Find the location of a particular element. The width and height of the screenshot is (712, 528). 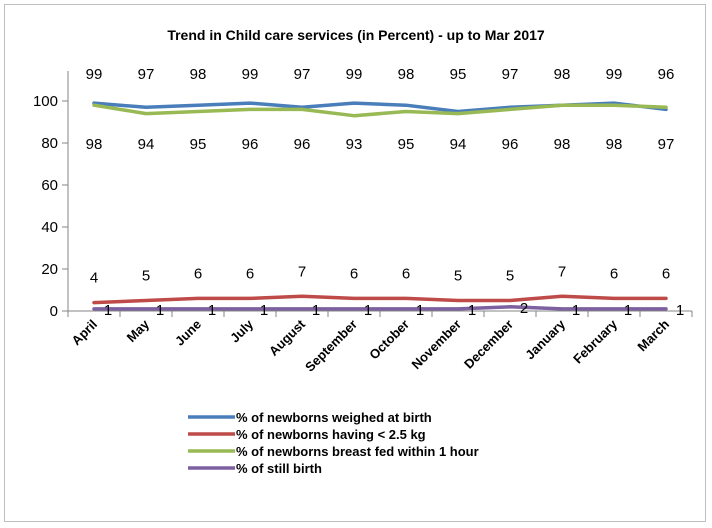

y-tick-label: 60 is located at coordinates (49, 185).